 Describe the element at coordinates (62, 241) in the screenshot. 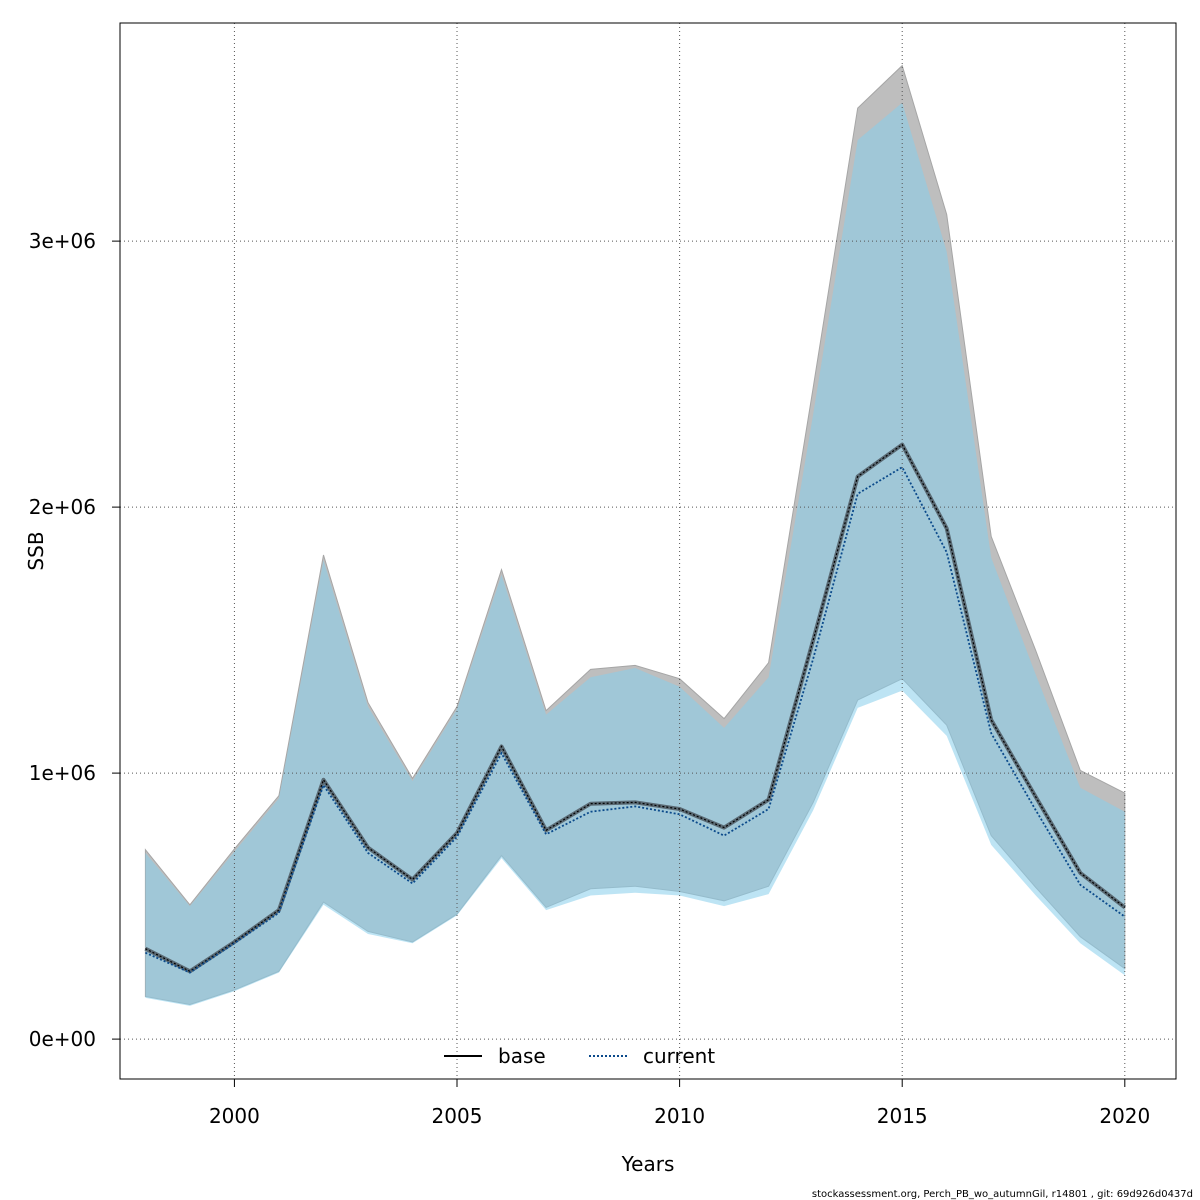

I see `y-tick-label: 3e+06` at that location.